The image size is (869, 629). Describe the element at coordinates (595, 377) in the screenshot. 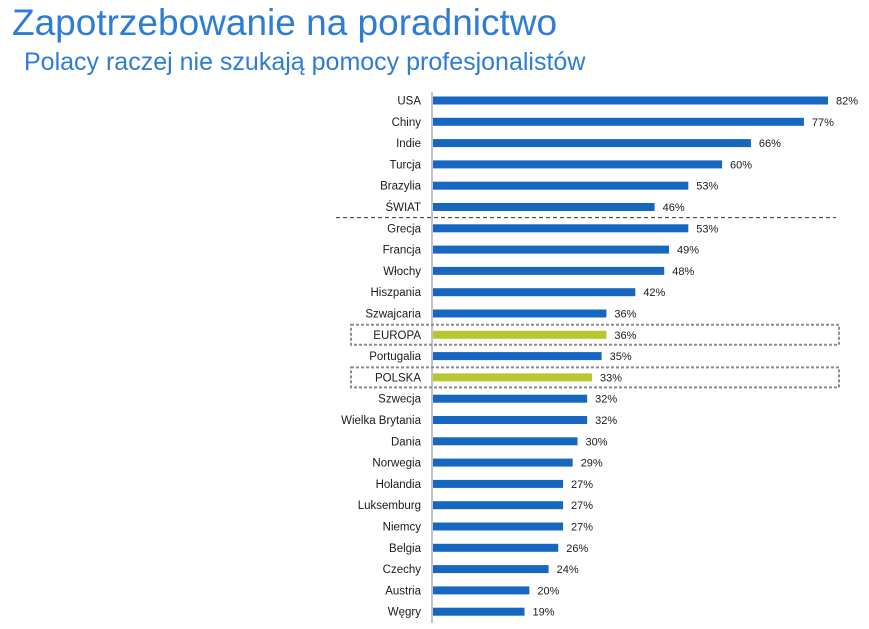

I see `highlight-box-polska` at that location.